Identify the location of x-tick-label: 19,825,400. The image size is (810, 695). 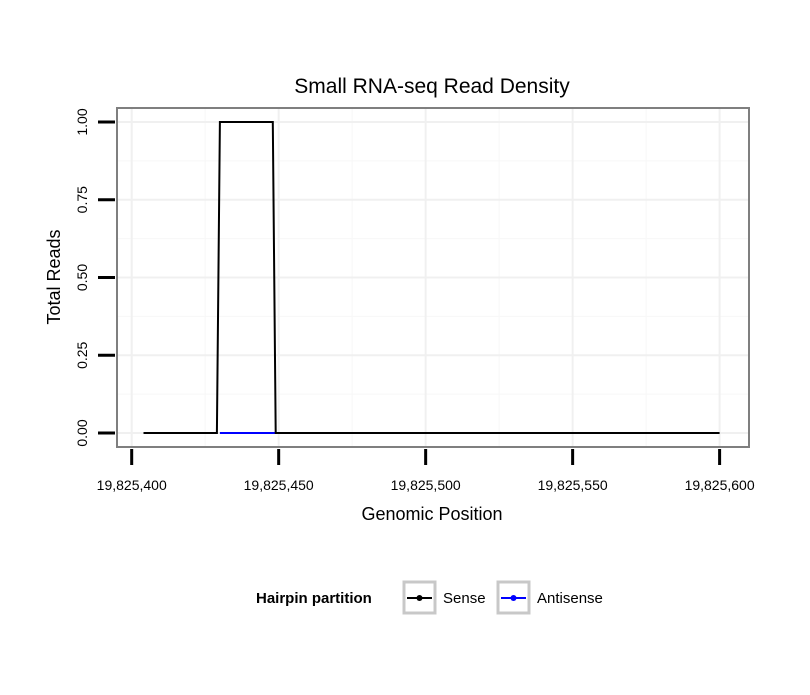
(132, 485).